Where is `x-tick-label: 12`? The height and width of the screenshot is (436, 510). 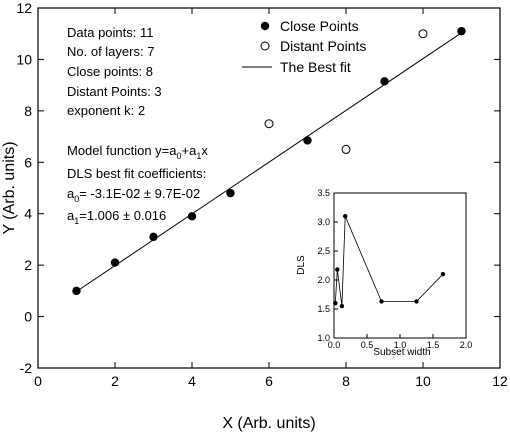 x-tick-label: 12 is located at coordinates (500, 381).